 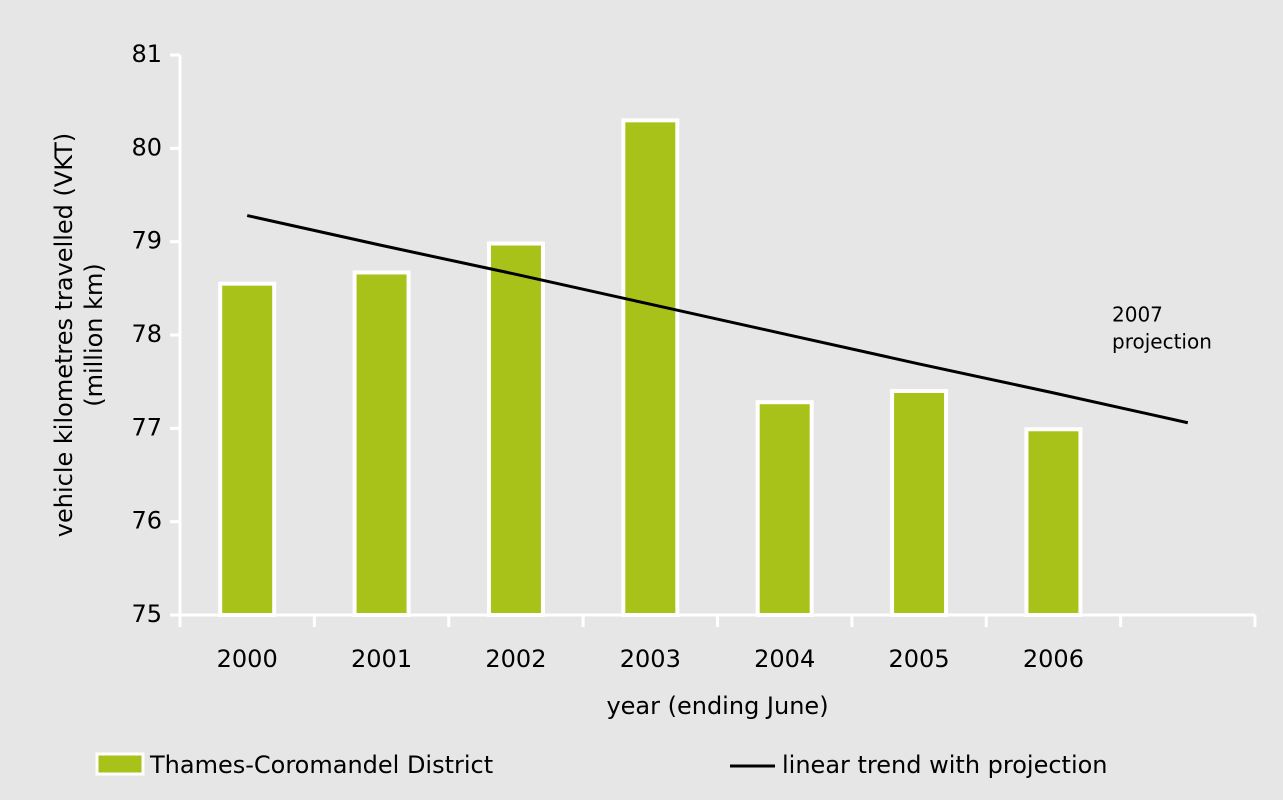 I want to click on y-tick-label: 75, so click(x=146, y=614).